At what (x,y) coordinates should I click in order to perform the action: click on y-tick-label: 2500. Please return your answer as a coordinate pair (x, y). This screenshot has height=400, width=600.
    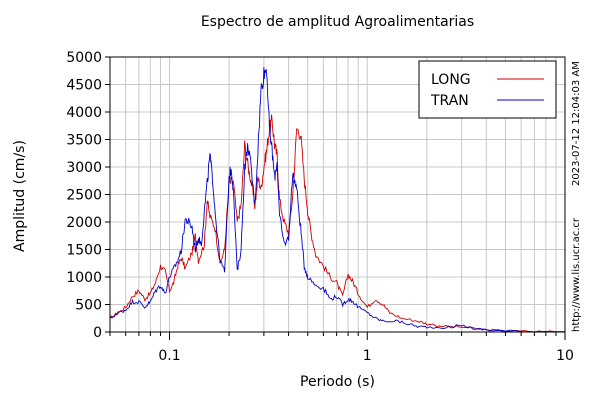
    Looking at the image, I should click on (84, 196).